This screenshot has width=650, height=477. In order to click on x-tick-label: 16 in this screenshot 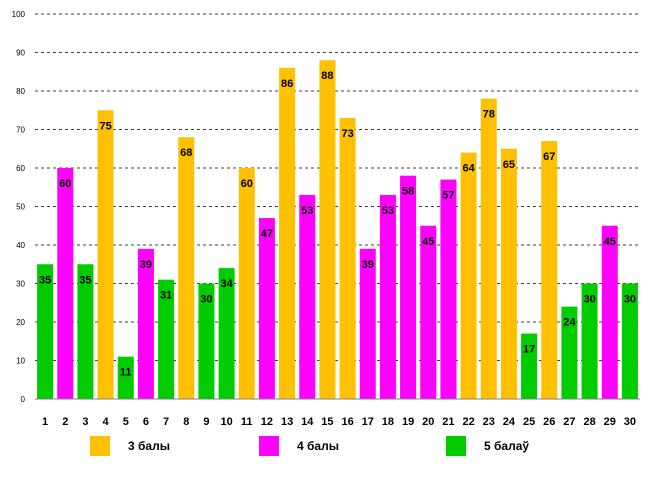, I will do `click(347, 422)`.